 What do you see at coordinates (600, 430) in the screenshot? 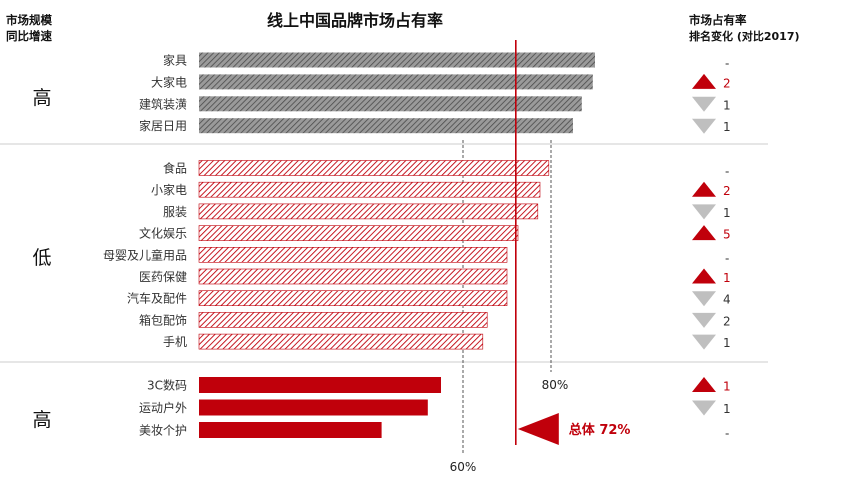
I see `overall-label: 总体 72%` at bounding box center [600, 430].